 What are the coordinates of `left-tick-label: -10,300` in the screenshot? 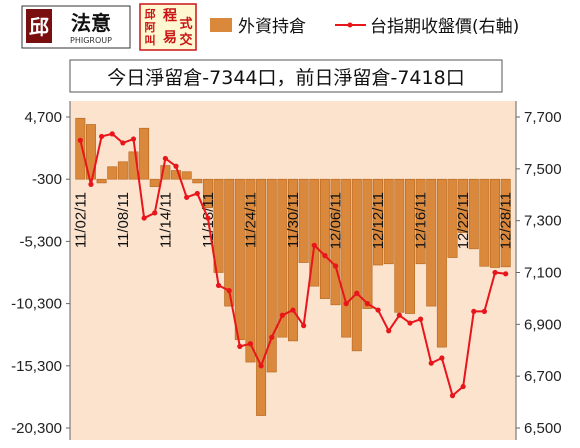 It's located at (36, 304).